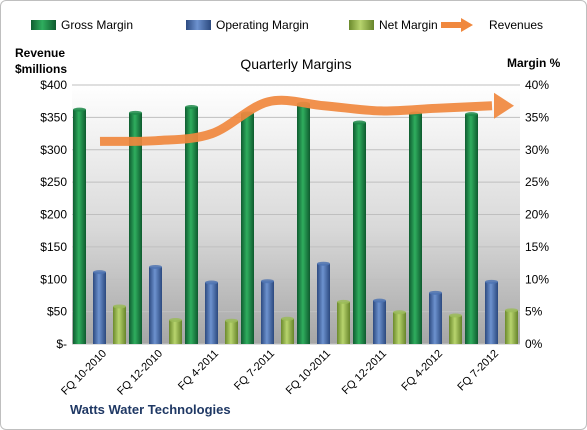  I want to click on right-tick-label: 15%, so click(537, 247).